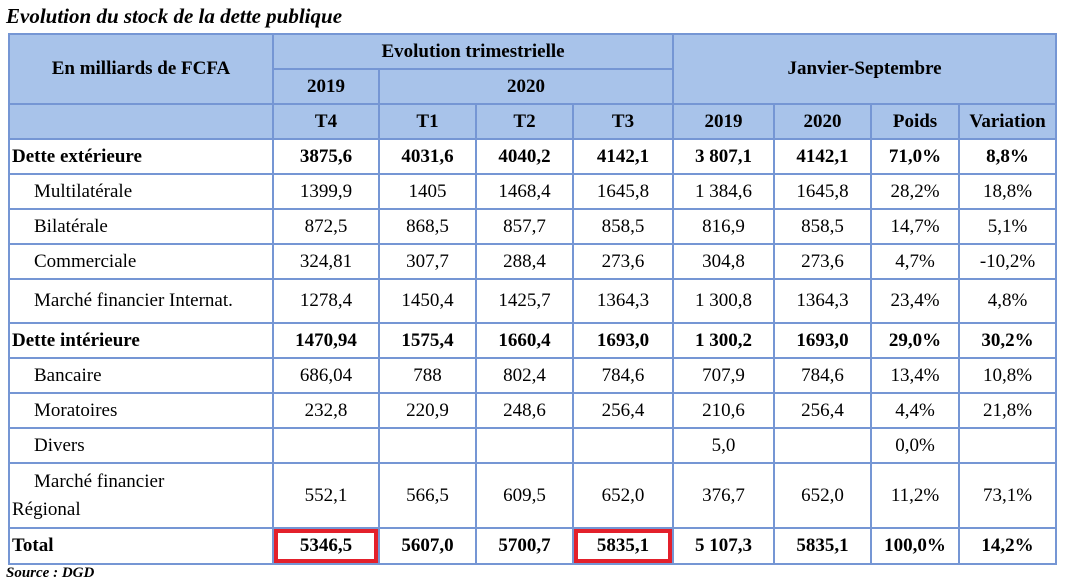 This screenshot has height=586, width=1065. I want to click on value-cell: 4040,2, so click(524, 156).